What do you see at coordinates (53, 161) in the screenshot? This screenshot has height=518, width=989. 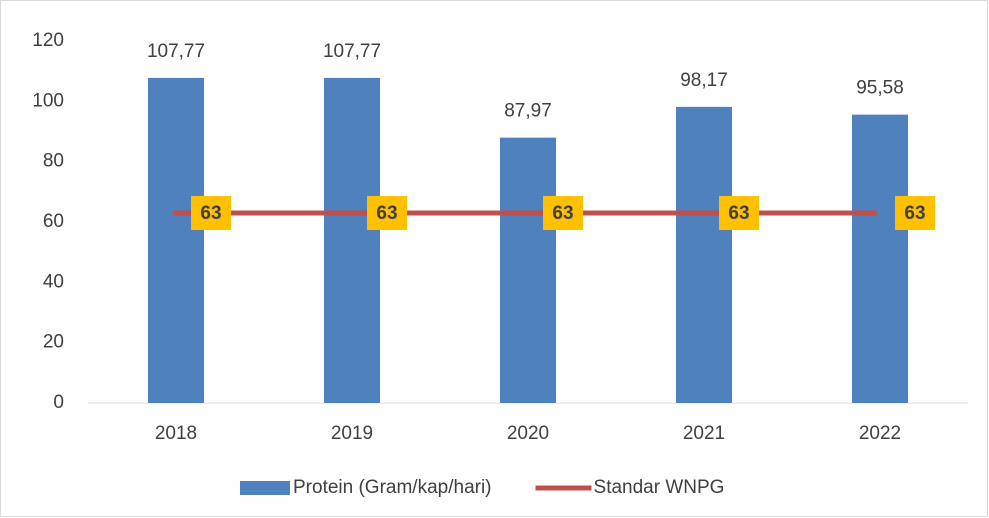 I see `y-tick-label: 80` at bounding box center [53, 161].